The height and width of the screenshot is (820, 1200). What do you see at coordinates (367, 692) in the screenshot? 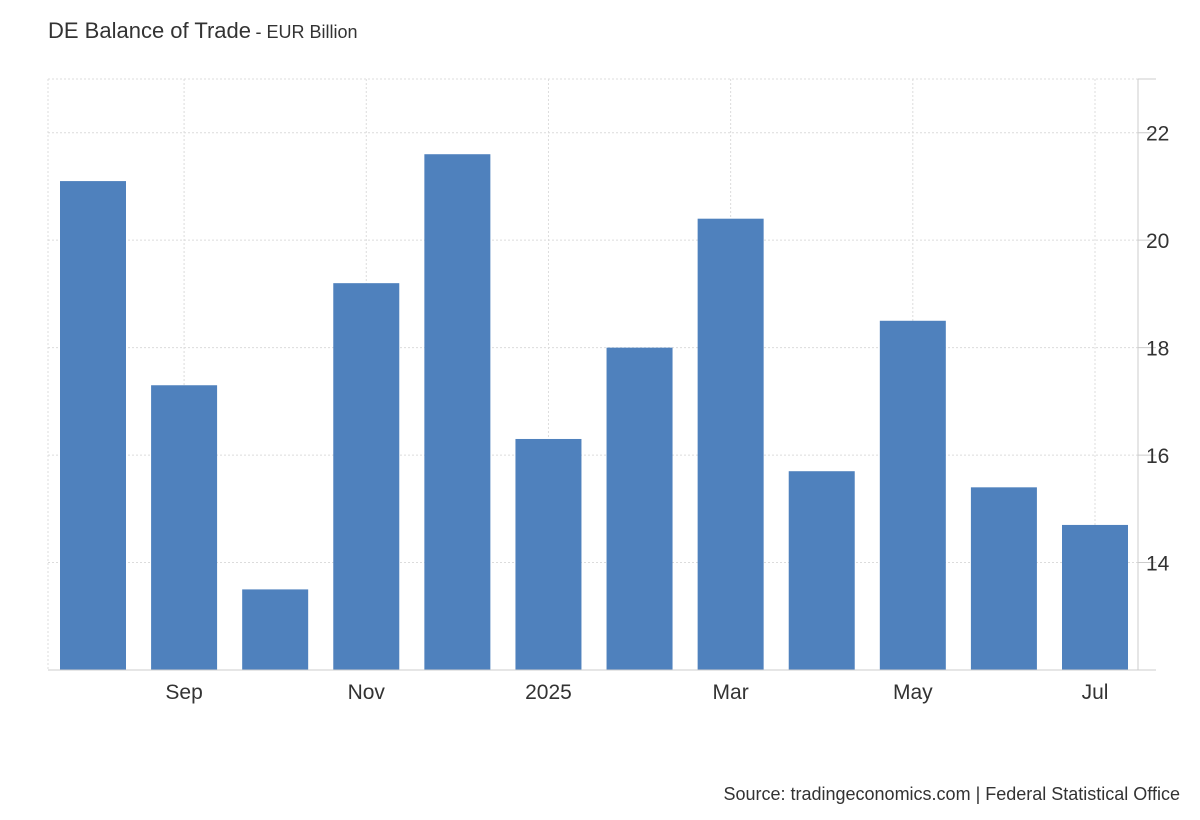
I see `x-tick-label: Nov` at bounding box center [367, 692].